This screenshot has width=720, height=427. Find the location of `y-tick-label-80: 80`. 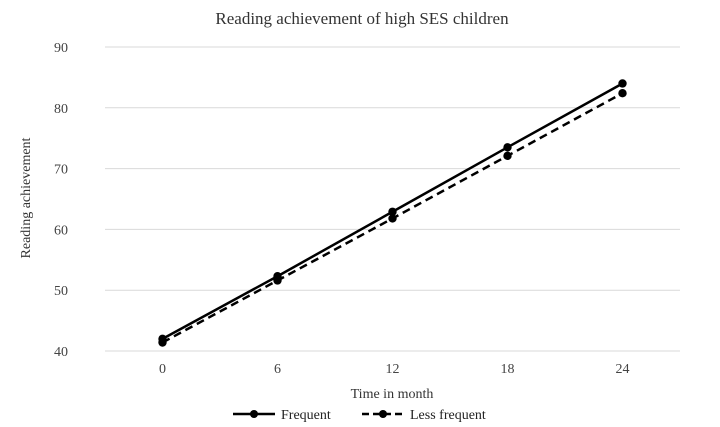

y-tick-label-80: 80 is located at coordinates (61, 109).